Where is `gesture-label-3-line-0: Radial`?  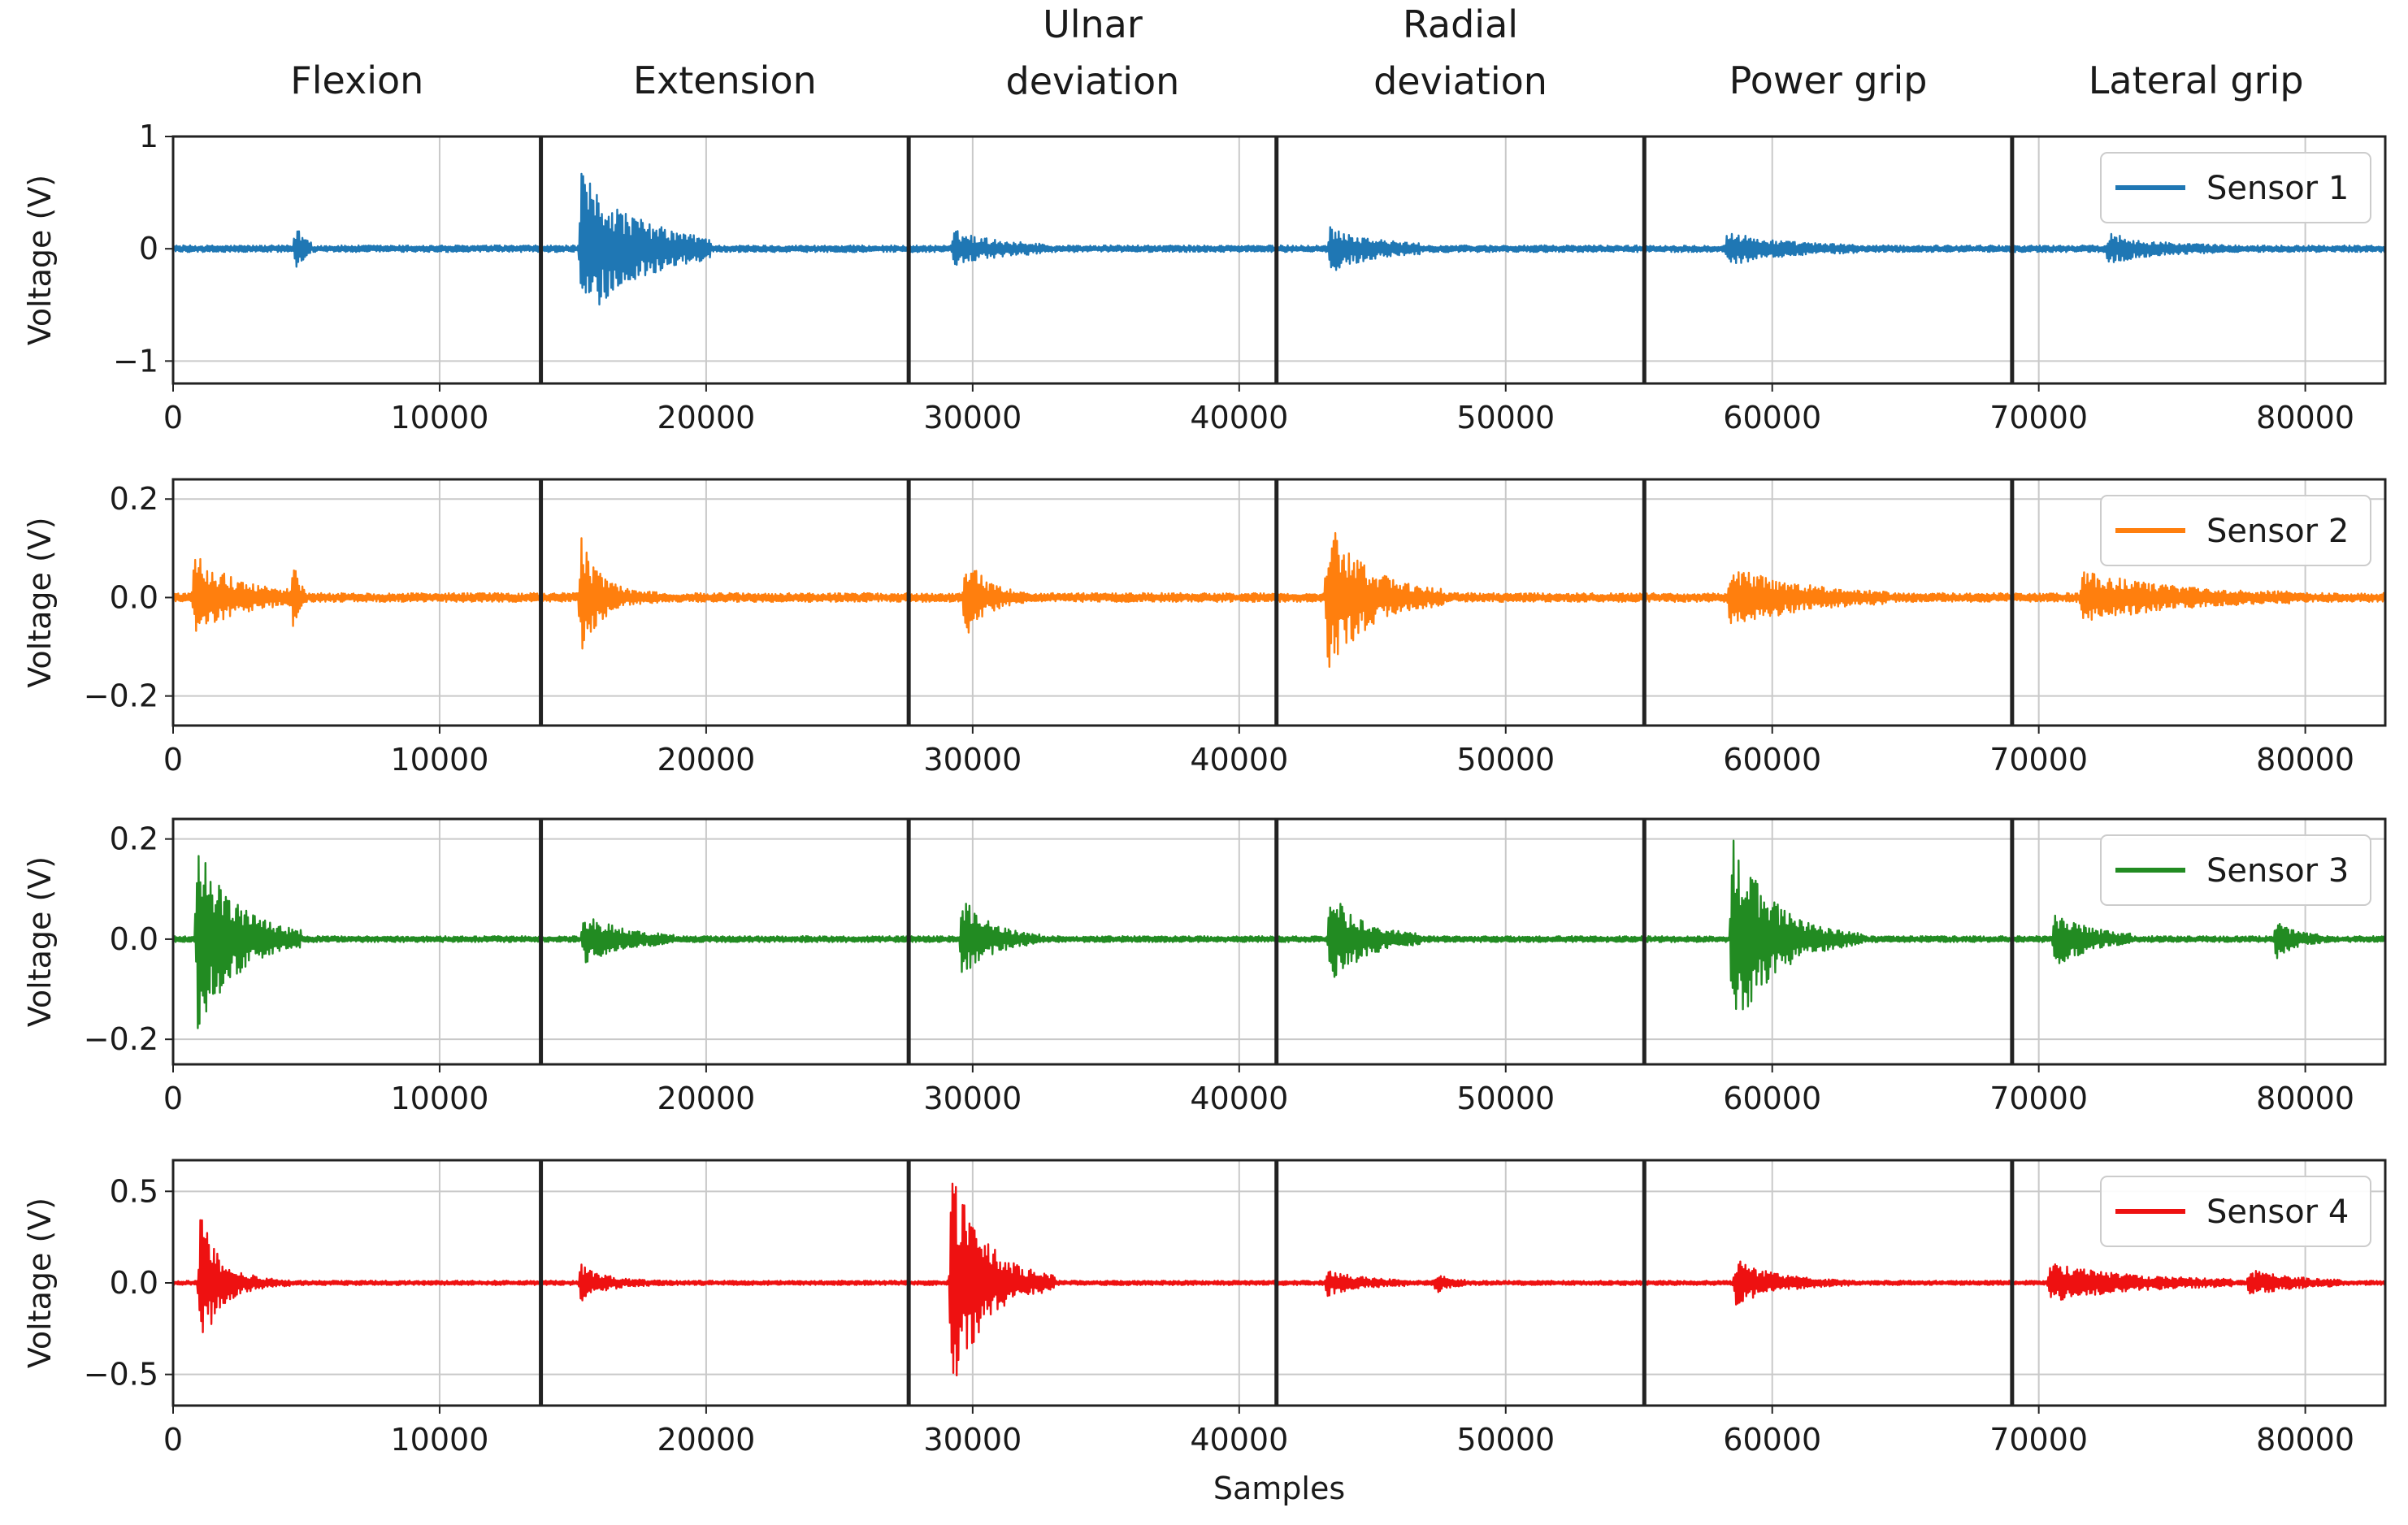
gesture-label-3-line-0: Radial is located at coordinates (1460, 24).